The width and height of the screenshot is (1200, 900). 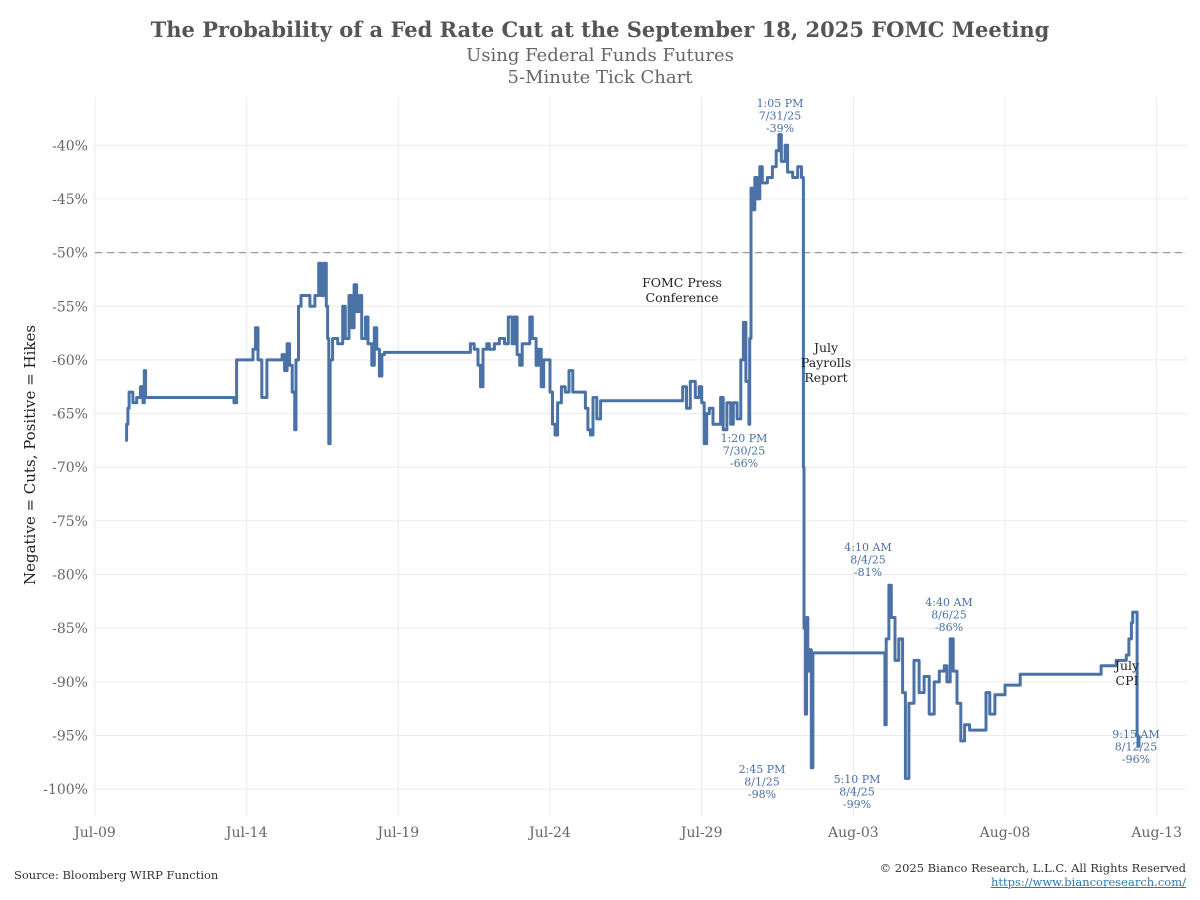 What do you see at coordinates (70, 361) in the screenshot?
I see `y-tick-label: -60%` at bounding box center [70, 361].